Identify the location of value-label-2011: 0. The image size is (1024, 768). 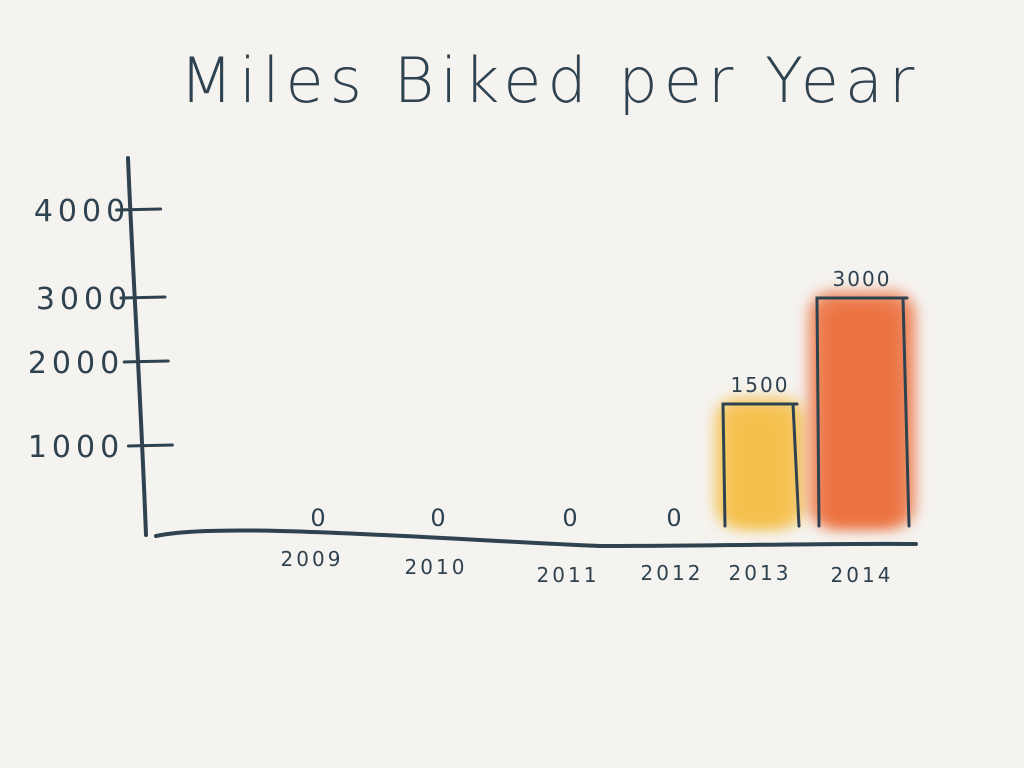
(569, 518).